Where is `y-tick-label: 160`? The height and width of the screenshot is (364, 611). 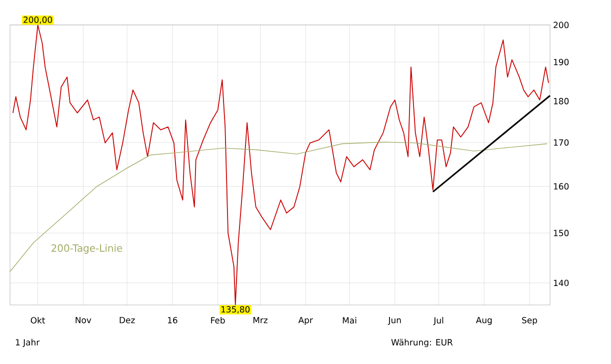 y-tick-label: 160 is located at coordinates (561, 186).